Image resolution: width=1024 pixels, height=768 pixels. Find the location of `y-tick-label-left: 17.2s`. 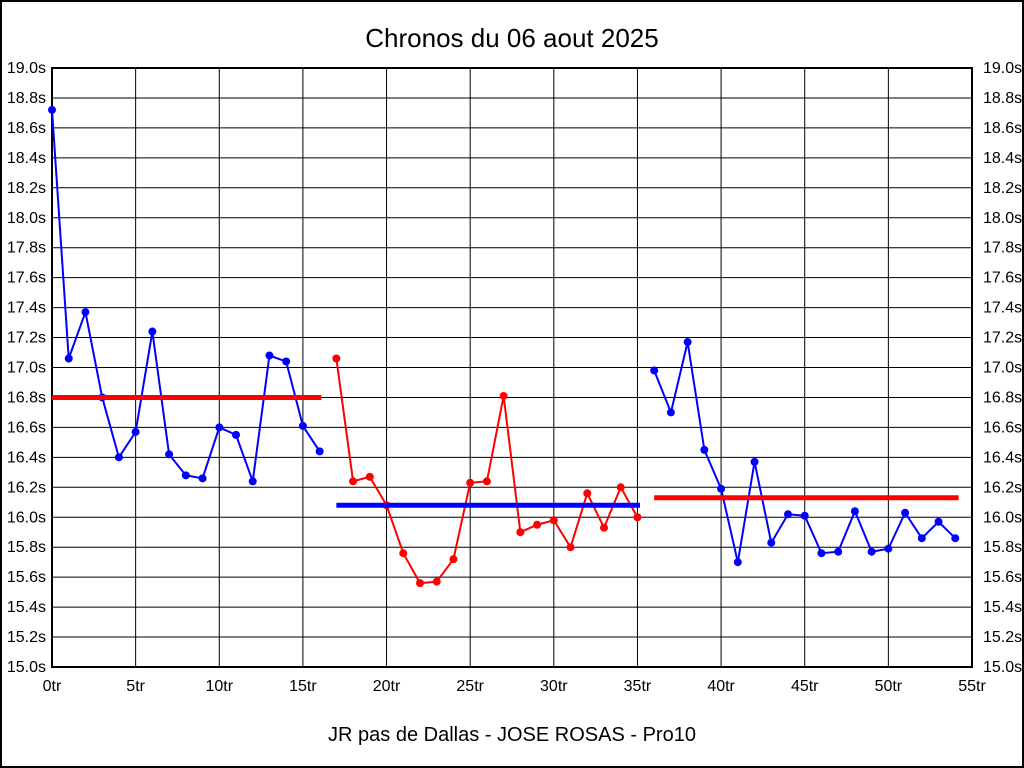

y-tick-label-left: 17.2s is located at coordinates (26, 338).